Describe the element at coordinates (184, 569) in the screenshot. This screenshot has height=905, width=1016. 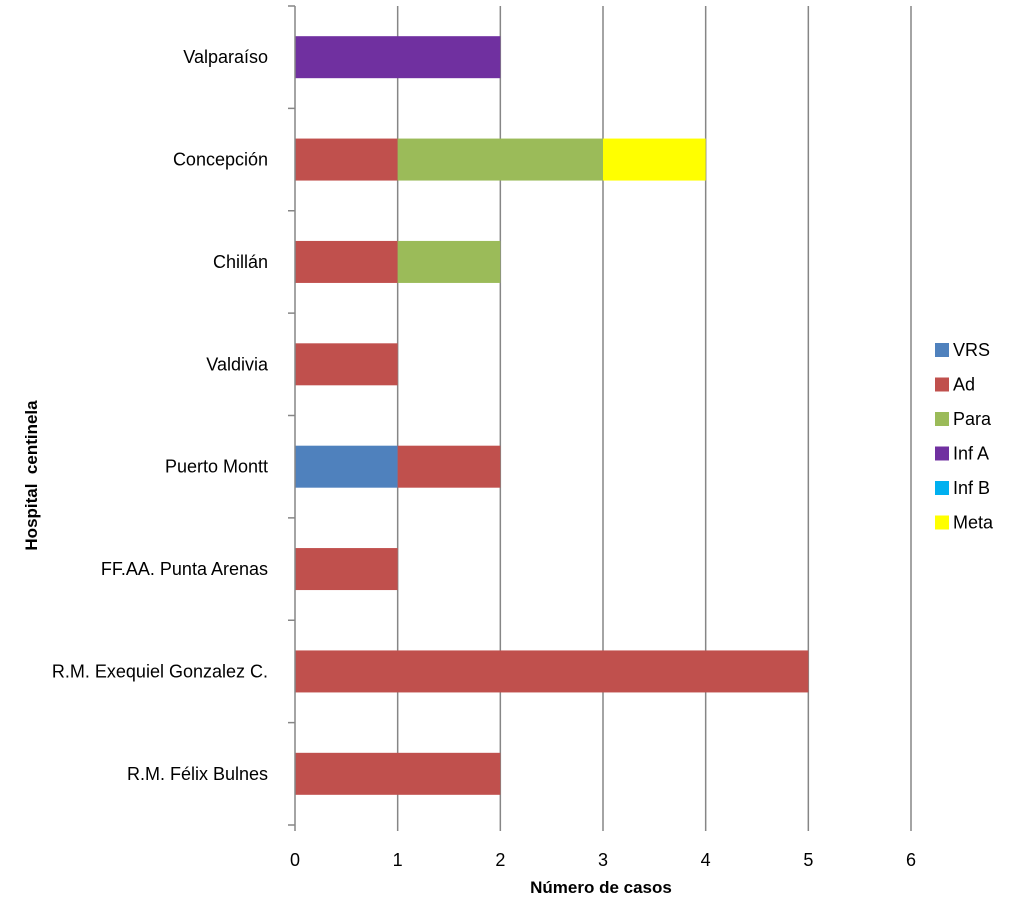
I see `y-category-label: FF.AA. Punta Arenas` at that location.